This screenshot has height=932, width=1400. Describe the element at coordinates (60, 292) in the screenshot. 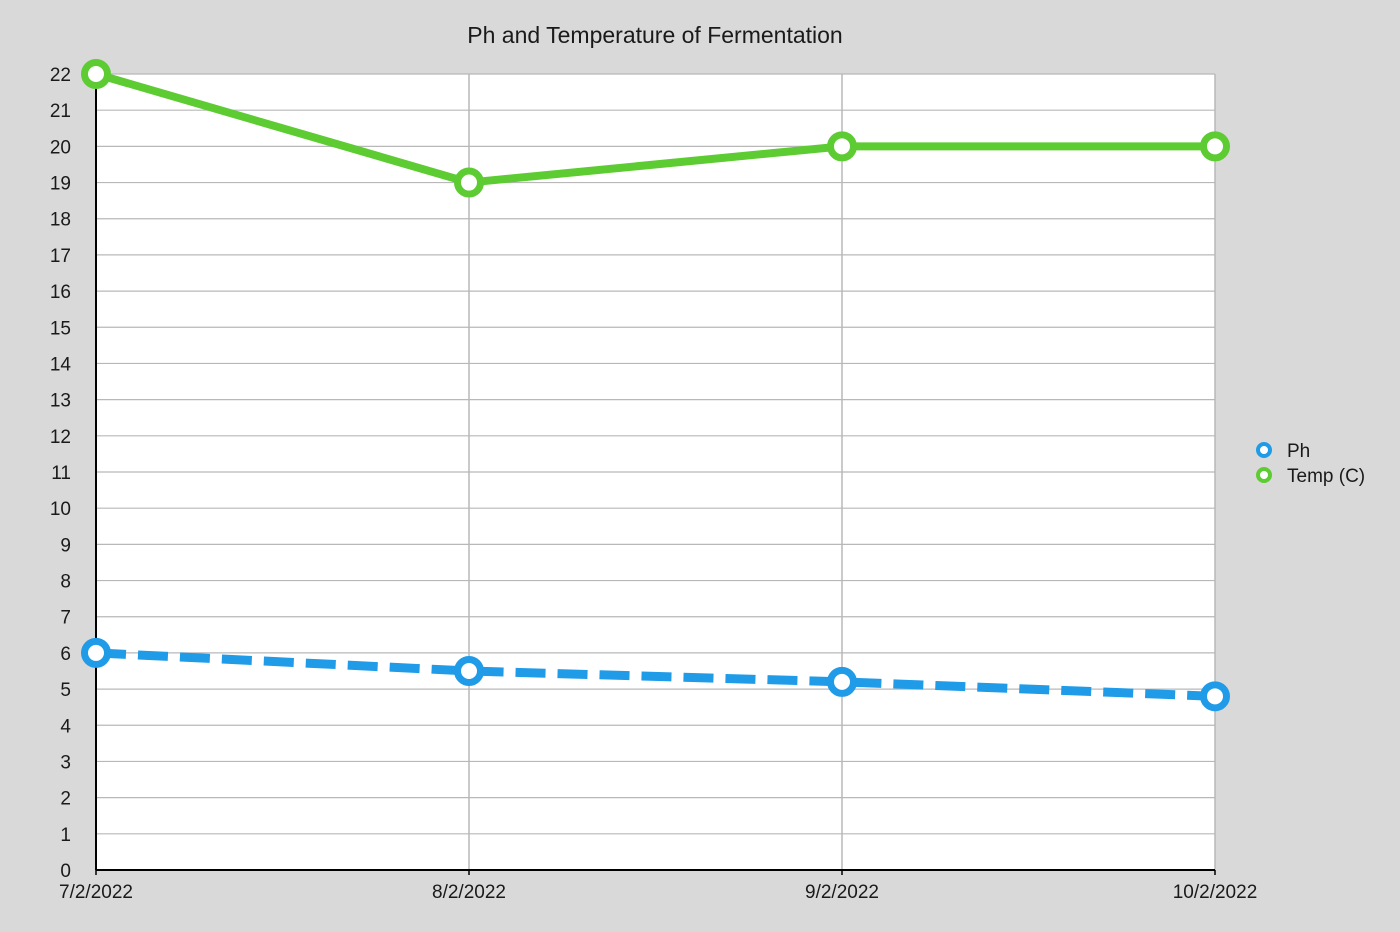

I see `y-tick-label: 16` at that location.